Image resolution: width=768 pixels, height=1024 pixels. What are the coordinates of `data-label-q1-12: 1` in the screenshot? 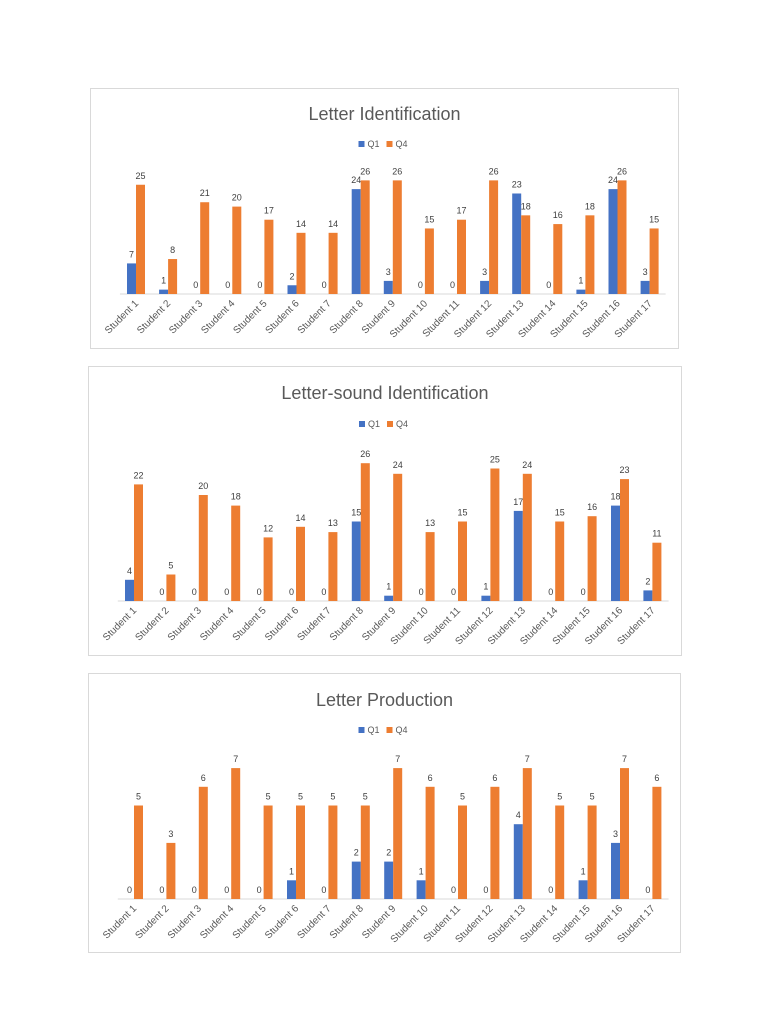 It's located at (485, 587).